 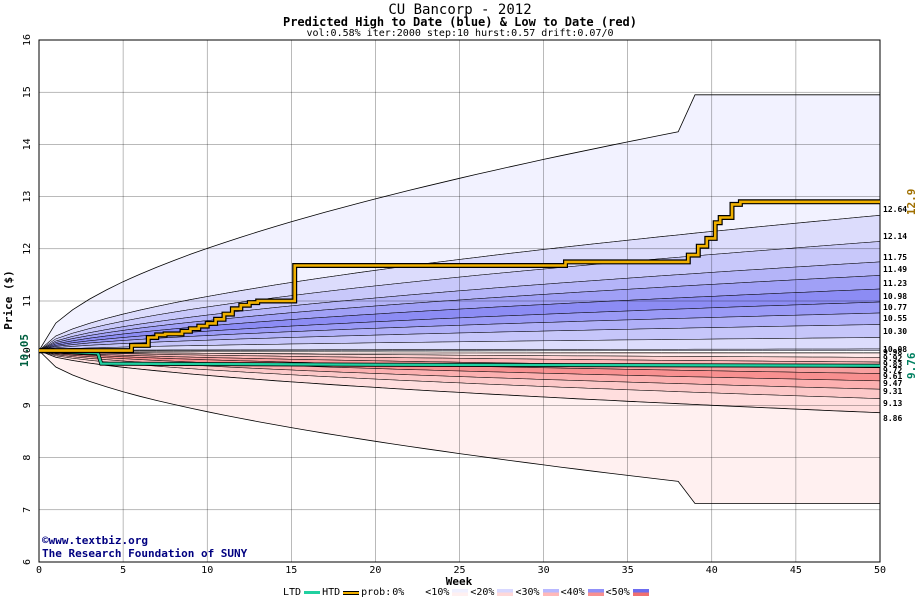 I want to click on y-tick-label-6: 12, so click(x=27, y=249).